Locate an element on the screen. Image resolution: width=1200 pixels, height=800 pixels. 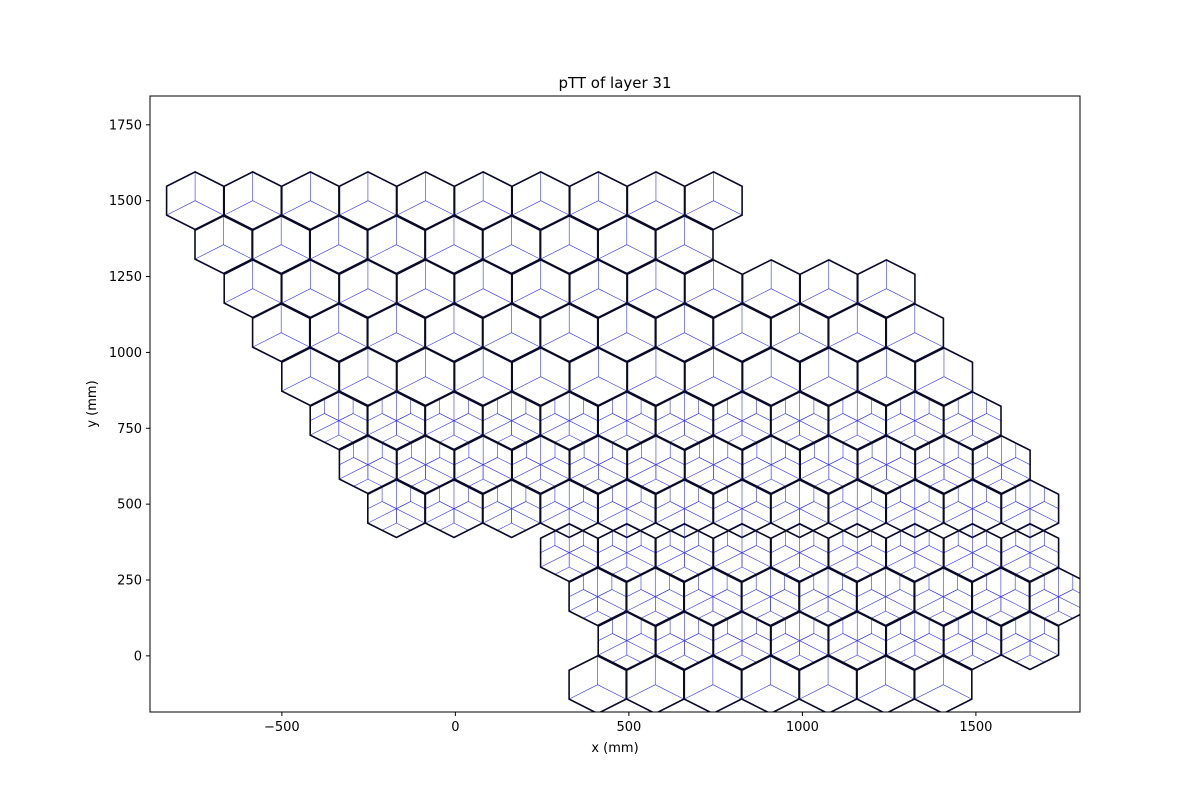
y-tick-label: 0 is located at coordinates (138, 656).